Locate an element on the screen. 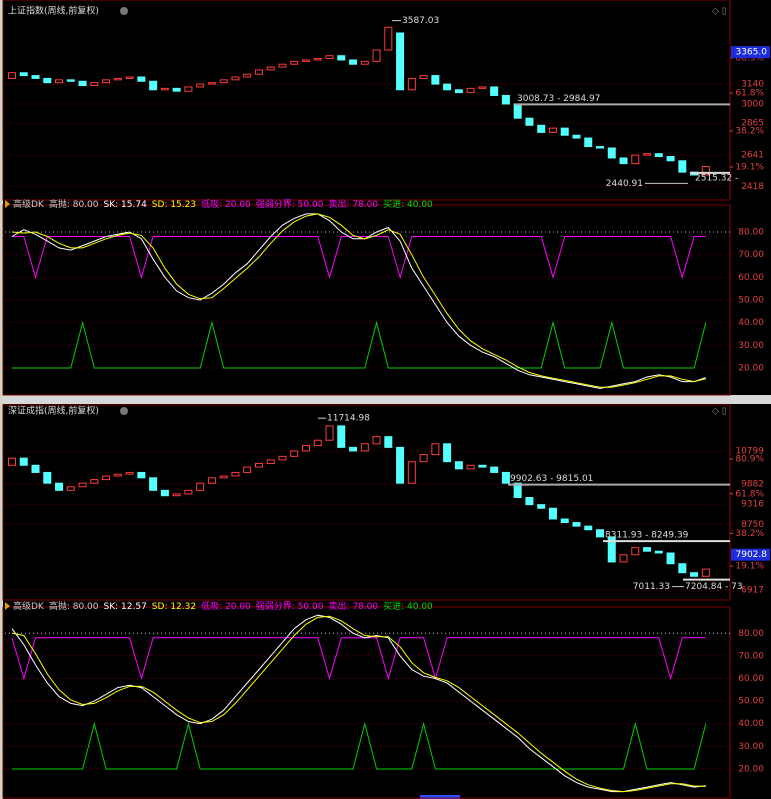  header-item: SK: 12.57 is located at coordinates (125, 607).